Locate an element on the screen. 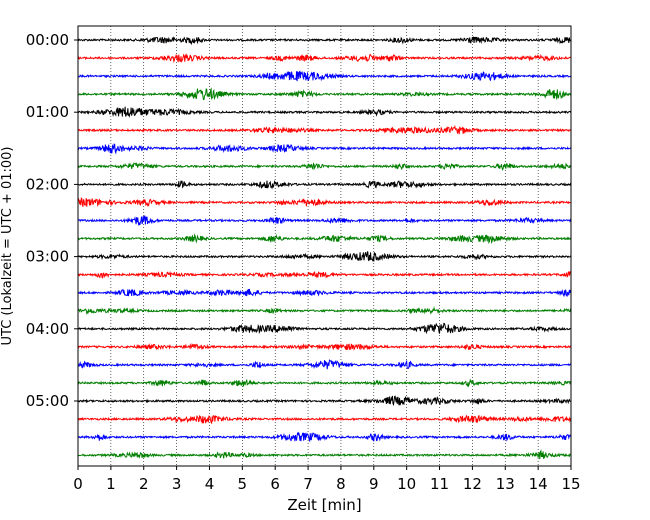  y-tick-label: 02:00 is located at coordinates (47, 184).